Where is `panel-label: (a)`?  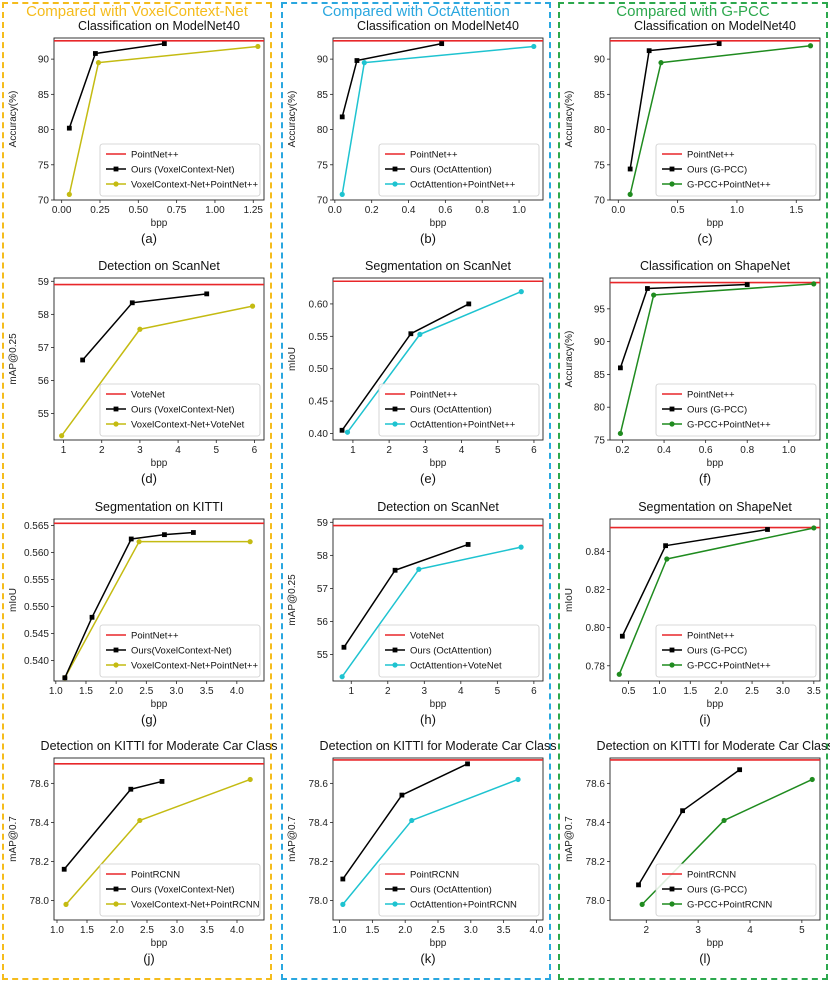
panel-label: (a) is located at coordinates (149, 238).